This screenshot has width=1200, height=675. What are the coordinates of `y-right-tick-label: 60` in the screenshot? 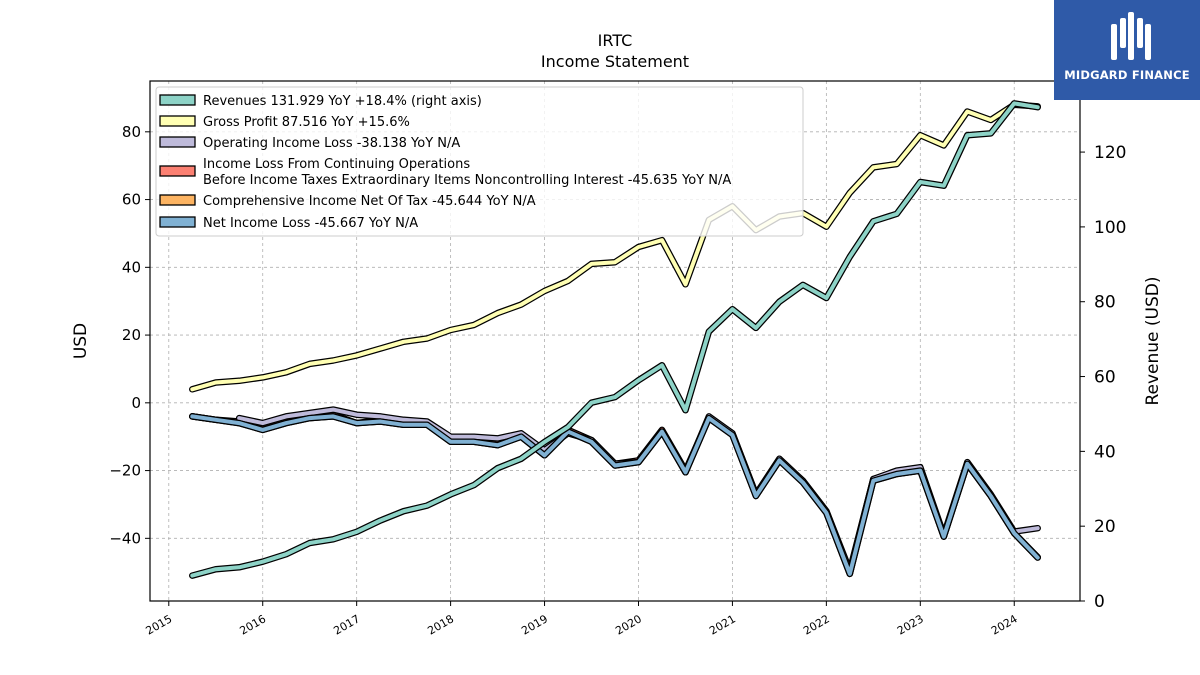 It's located at (1105, 378).